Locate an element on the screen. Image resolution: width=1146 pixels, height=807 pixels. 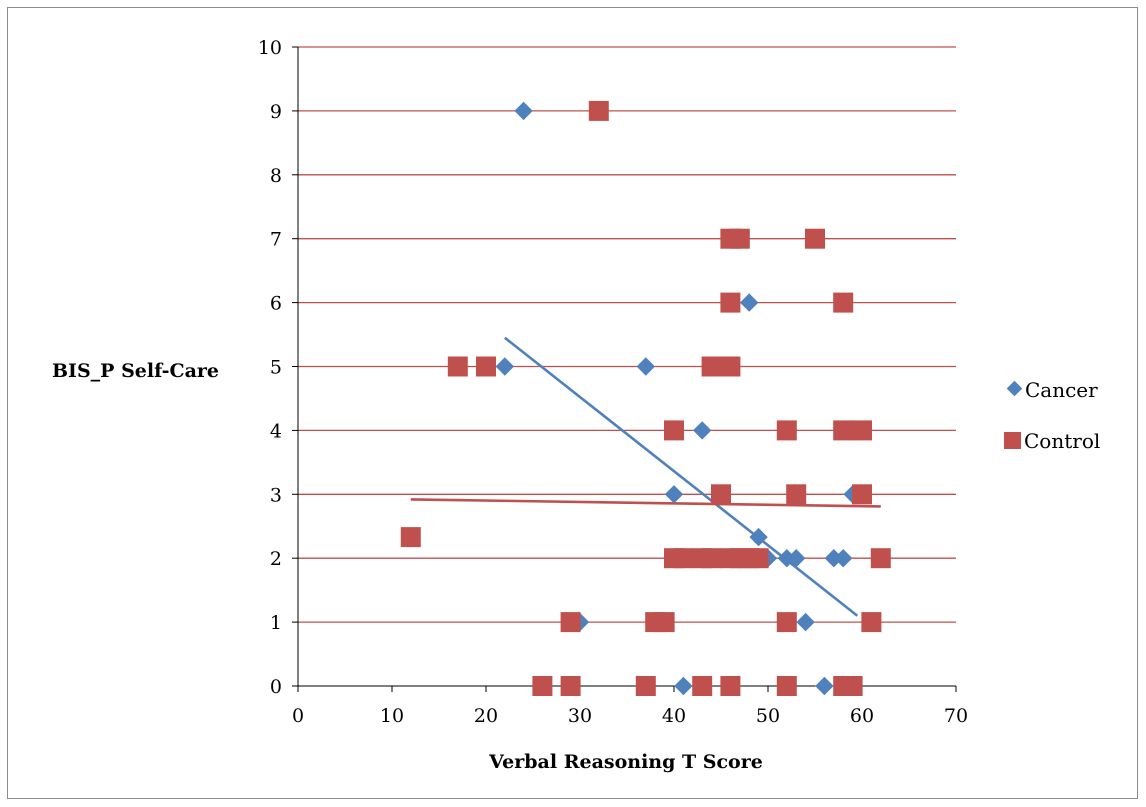
x-tick-label: 60 is located at coordinates (862, 716).